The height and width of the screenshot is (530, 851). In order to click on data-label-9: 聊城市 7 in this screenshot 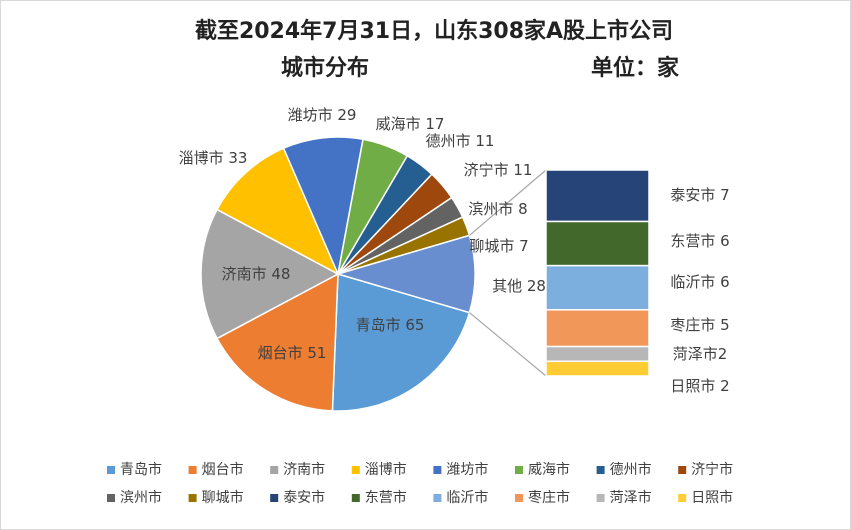, I will do `click(498, 246)`.